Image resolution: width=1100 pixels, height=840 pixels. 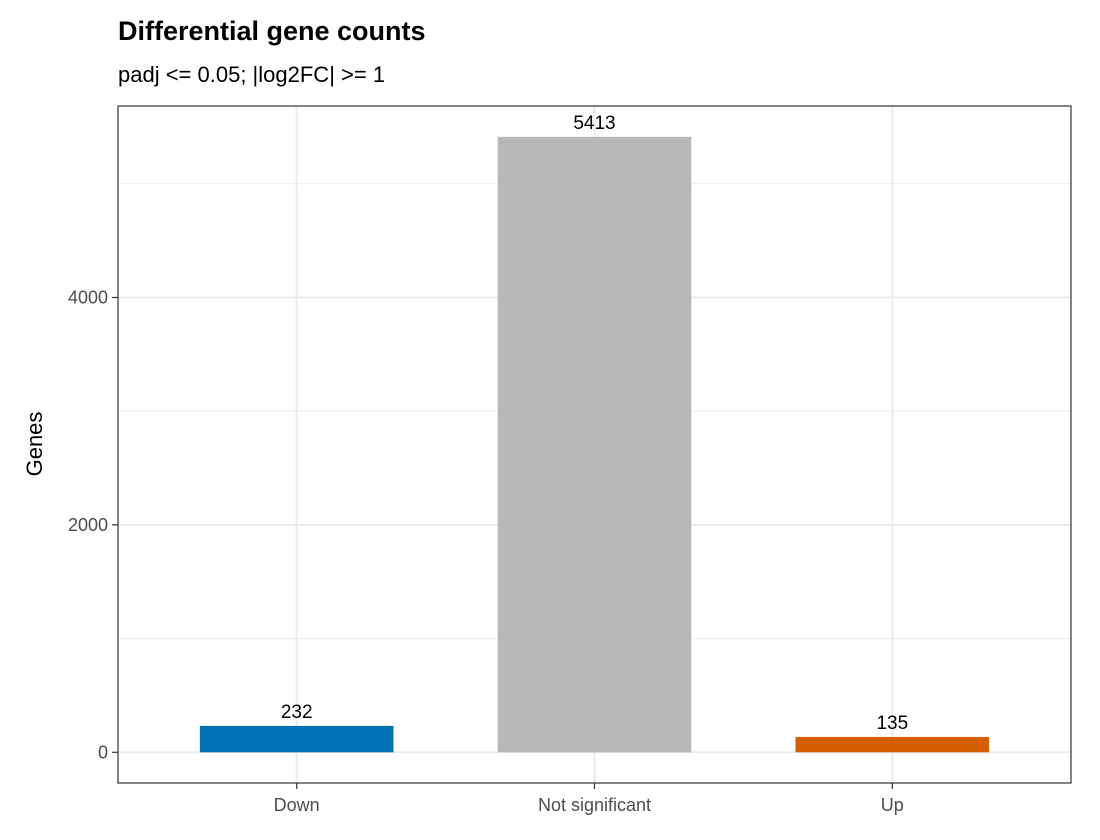 What do you see at coordinates (252, 74) in the screenshot?
I see `chart-subtitle: padj <= 0.05; |log2FC| >= 1` at bounding box center [252, 74].